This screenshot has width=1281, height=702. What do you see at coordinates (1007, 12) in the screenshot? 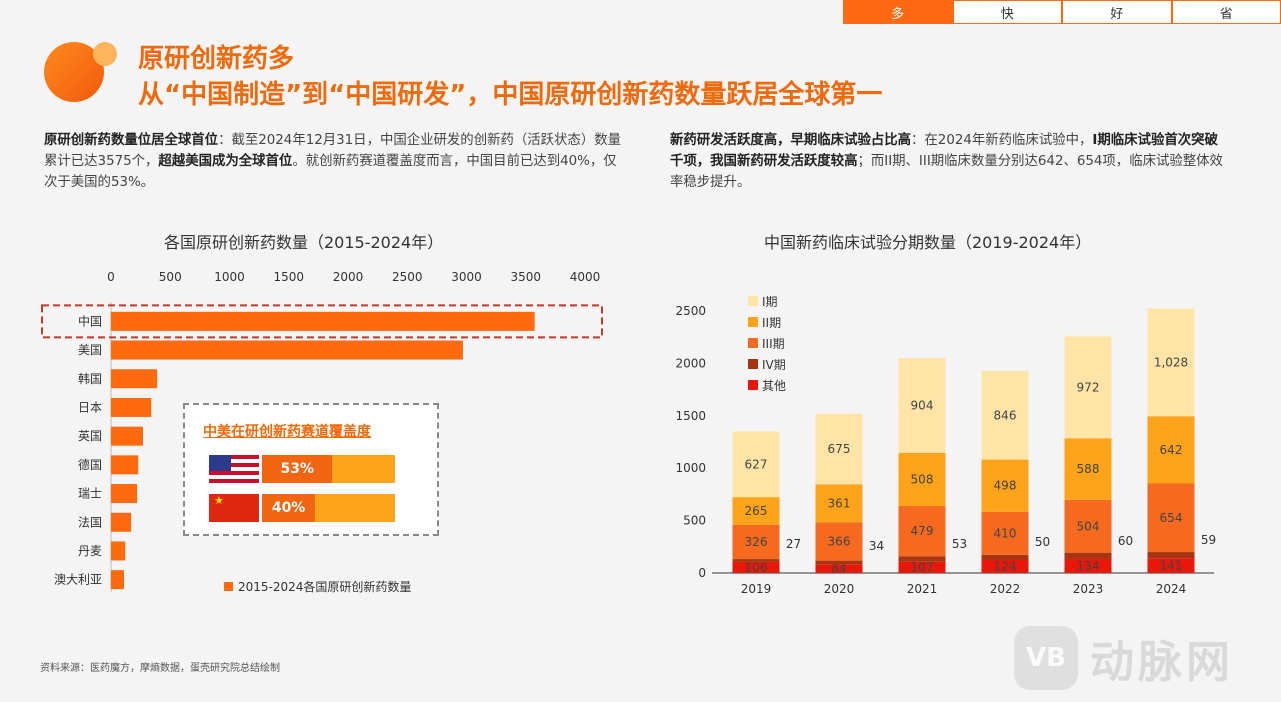
I see `tab-kuai: 快` at bounding box center [1007, 12].